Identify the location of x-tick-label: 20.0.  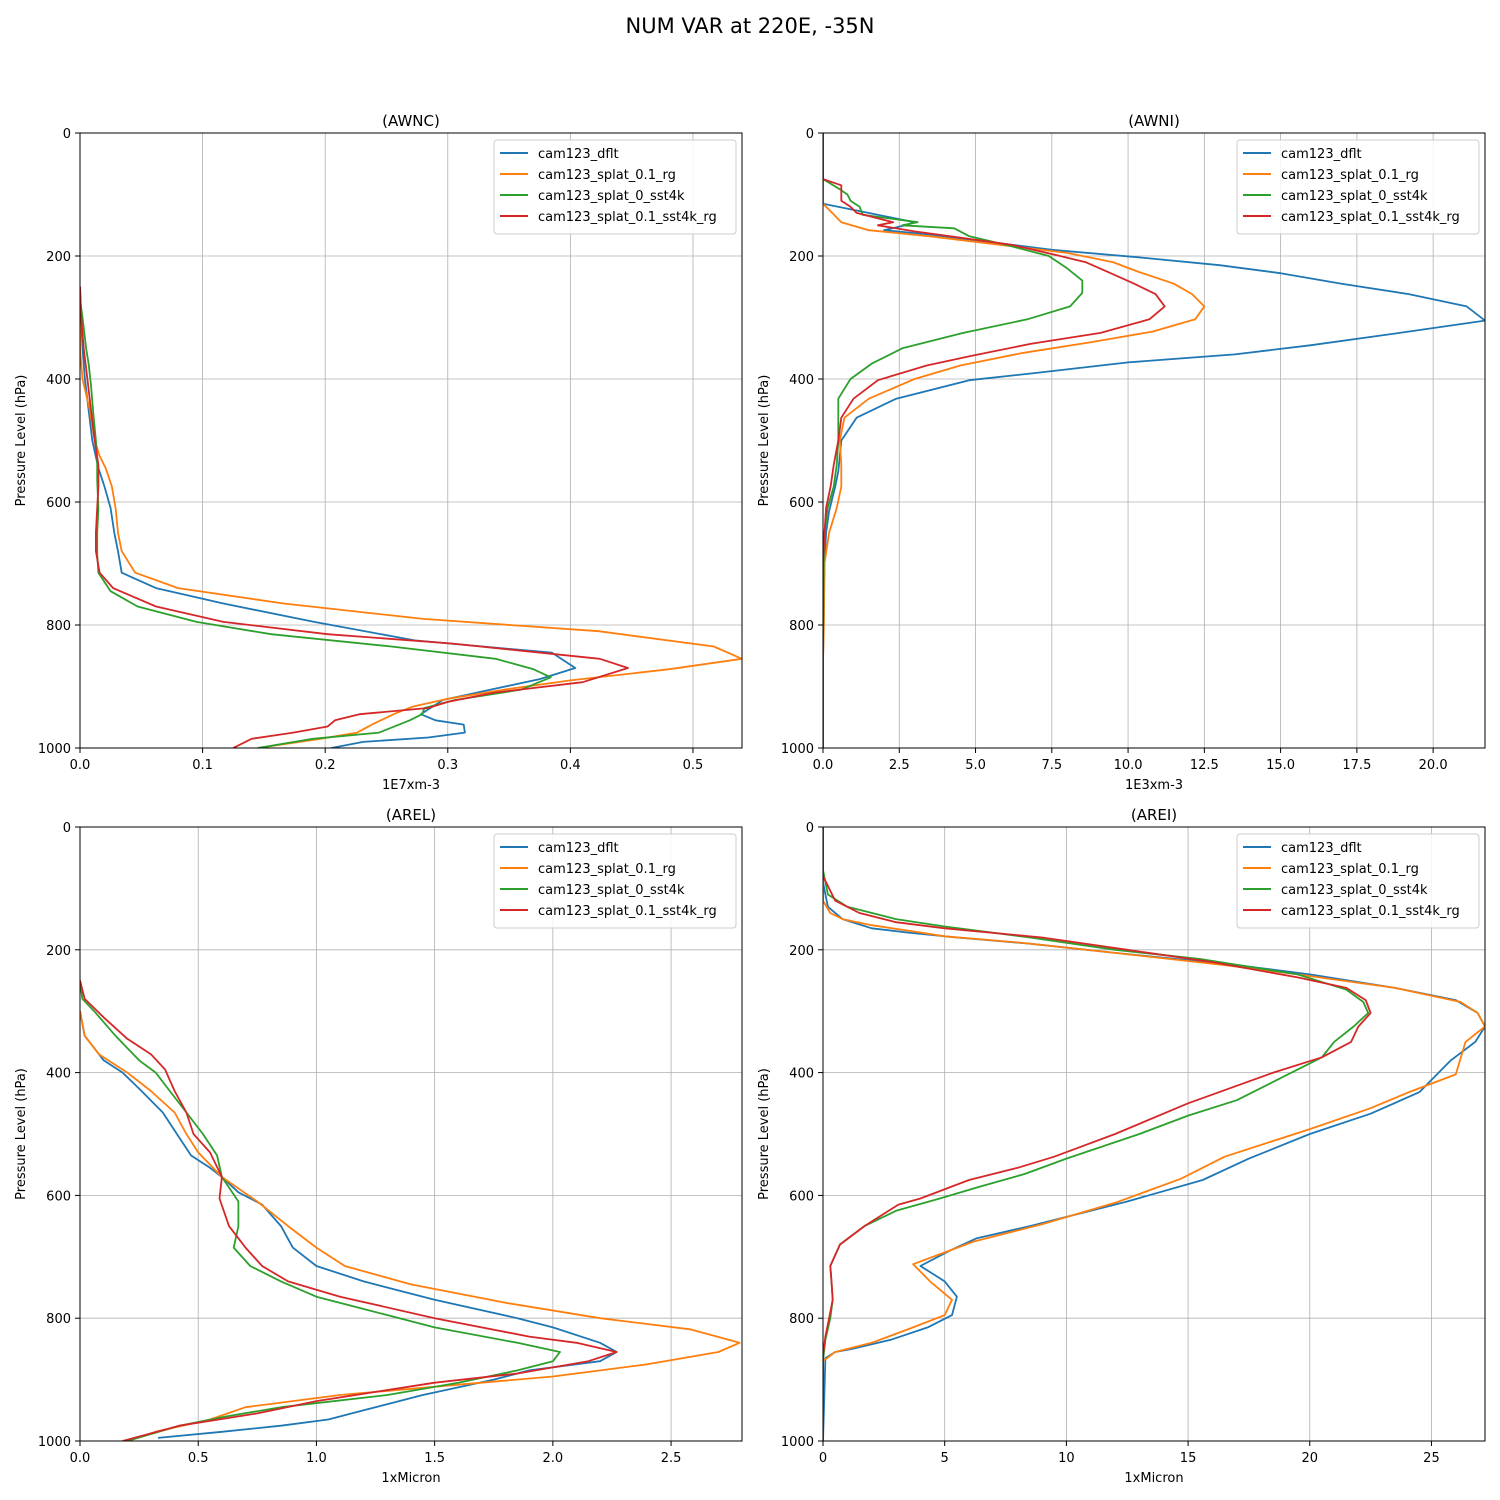
(1433, 765).